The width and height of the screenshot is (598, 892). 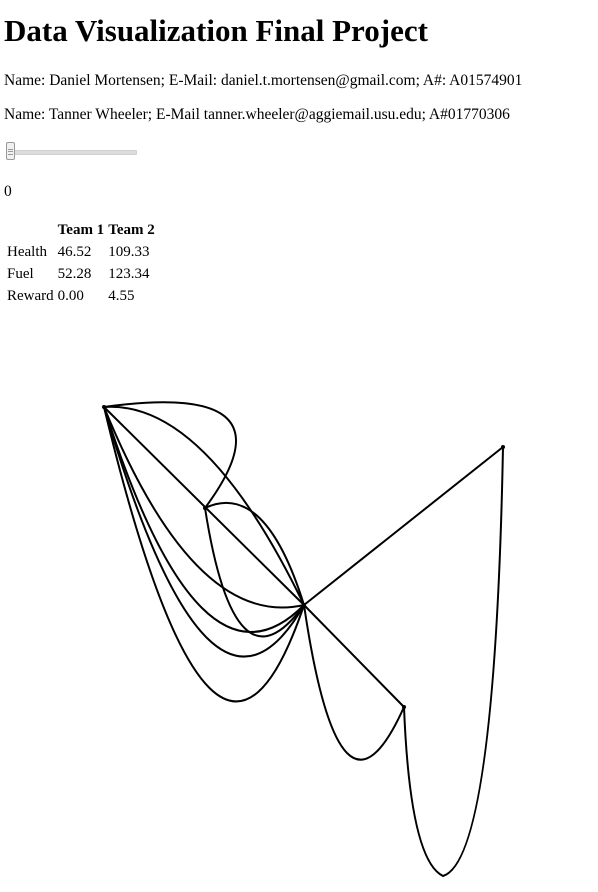 I want to click on row-label: Reward, so click(x=30, y=296).